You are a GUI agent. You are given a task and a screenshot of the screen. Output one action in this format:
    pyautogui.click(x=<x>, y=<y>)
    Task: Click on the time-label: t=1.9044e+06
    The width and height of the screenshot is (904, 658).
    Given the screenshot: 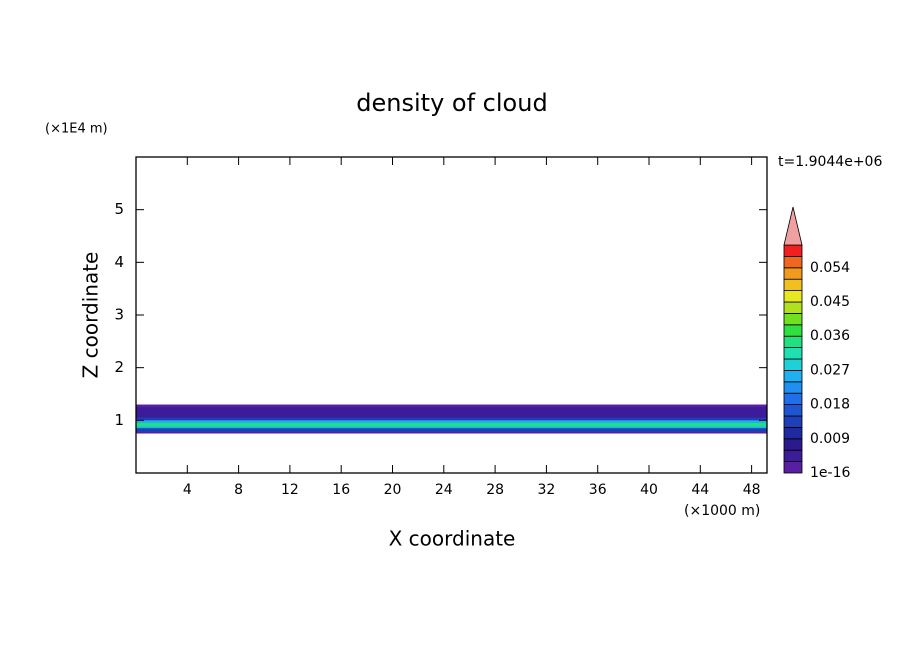 What is the action you would take?
    pyautogui.click(x=830, y=162)
    